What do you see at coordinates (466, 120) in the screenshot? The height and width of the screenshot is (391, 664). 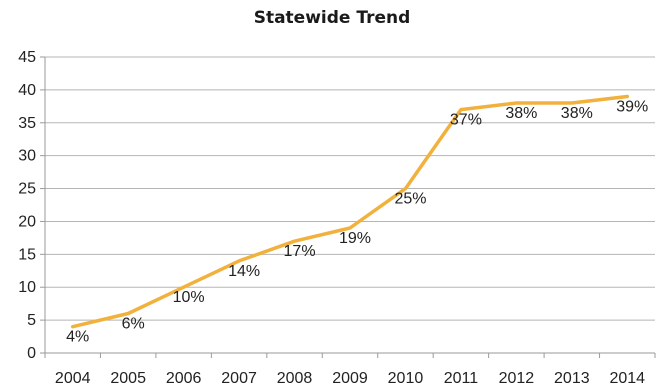 I see `data-label: 37%` at bounding box center [466, 120].